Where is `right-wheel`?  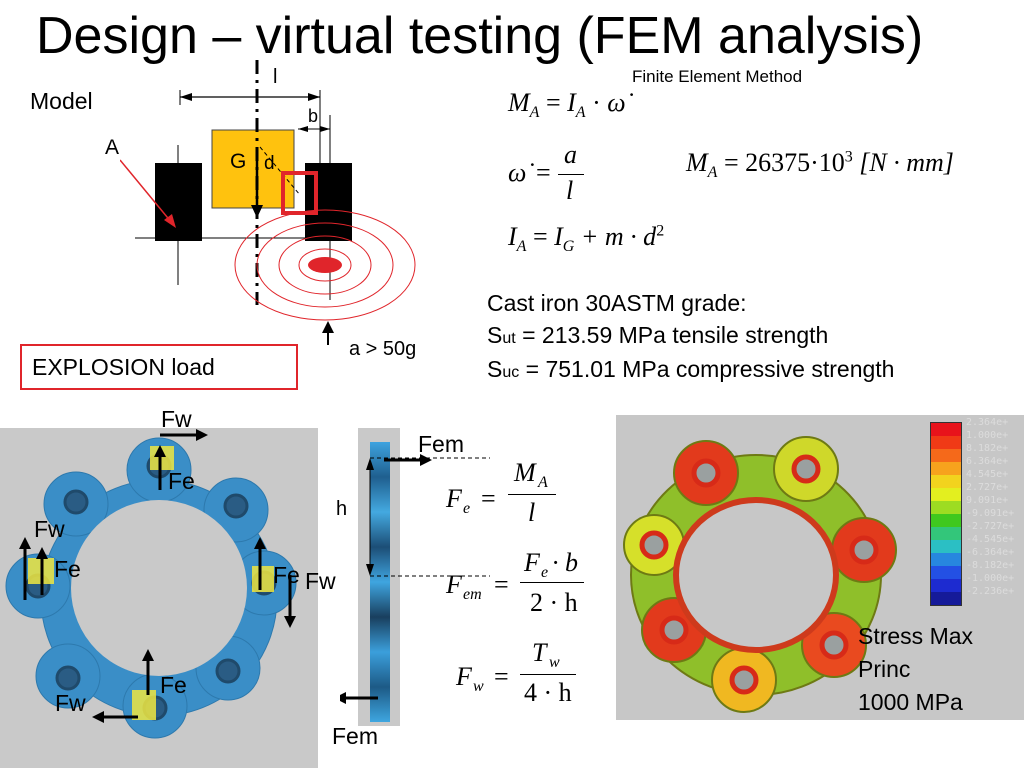
right-wheel is located at coordinates (328, 202).